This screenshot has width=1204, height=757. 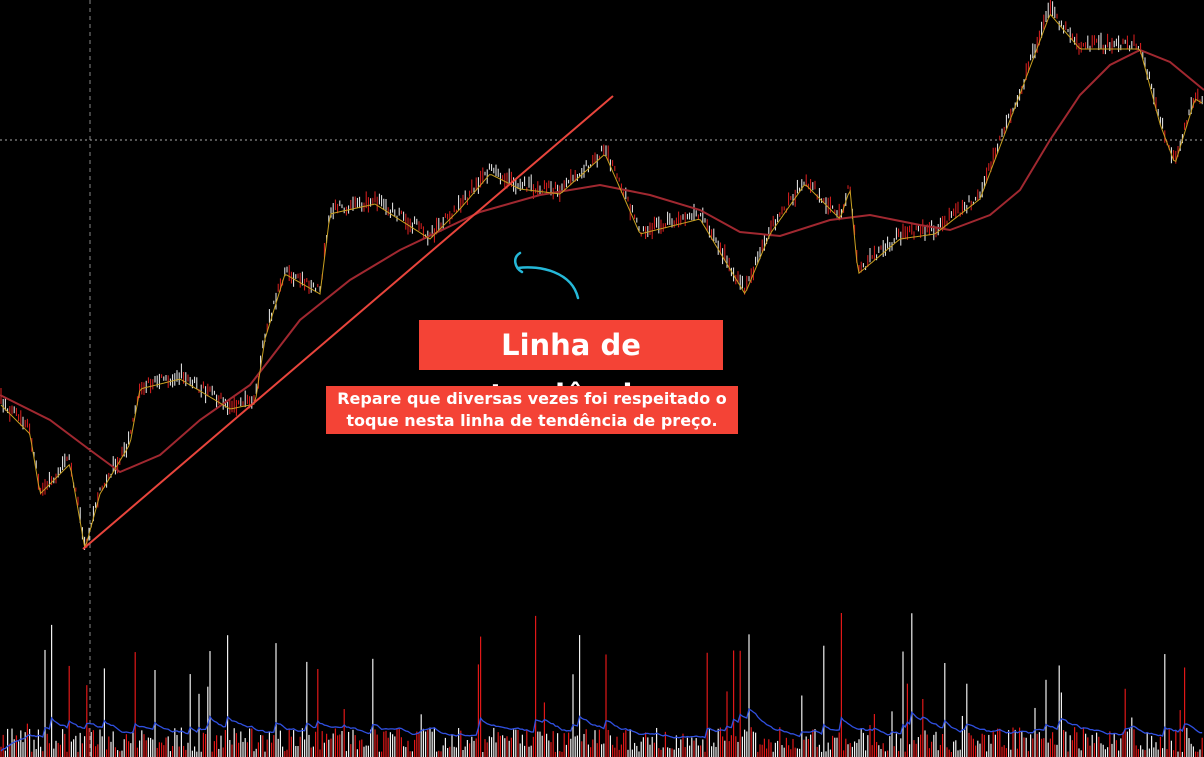 What do you see at coordinates (532, 420) in the screenshot?
I see `note-line: toque nesta linha de tendência de preço.` at bounding box center [532, 420].